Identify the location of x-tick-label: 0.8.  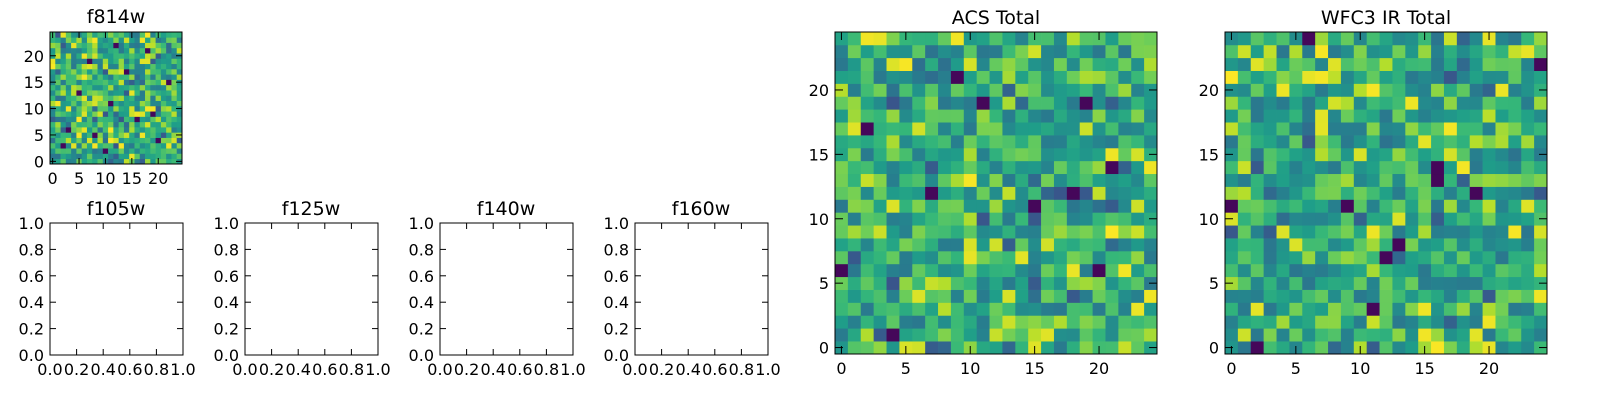
(156, 369).